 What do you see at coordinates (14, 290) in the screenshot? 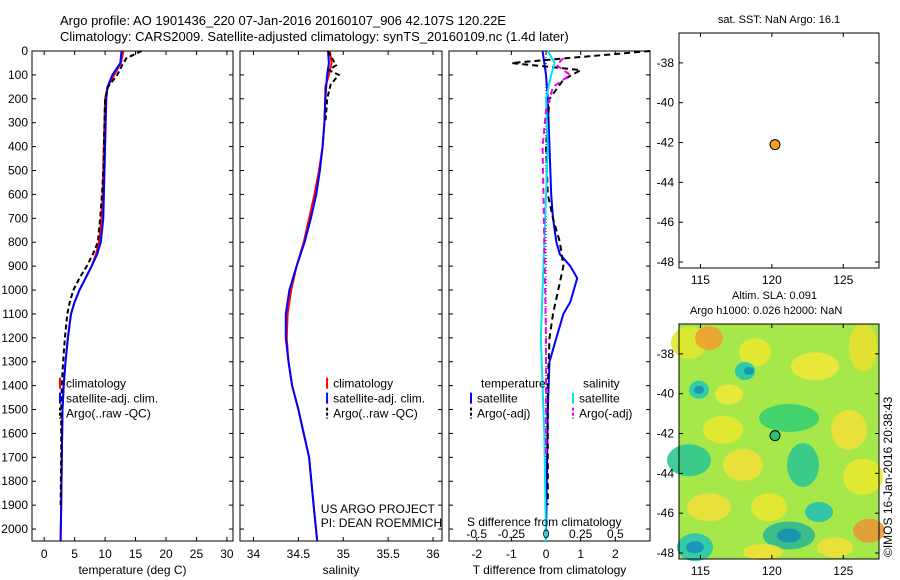
I see `depth-tick-label: 1000` at bounding box center [14, 290].